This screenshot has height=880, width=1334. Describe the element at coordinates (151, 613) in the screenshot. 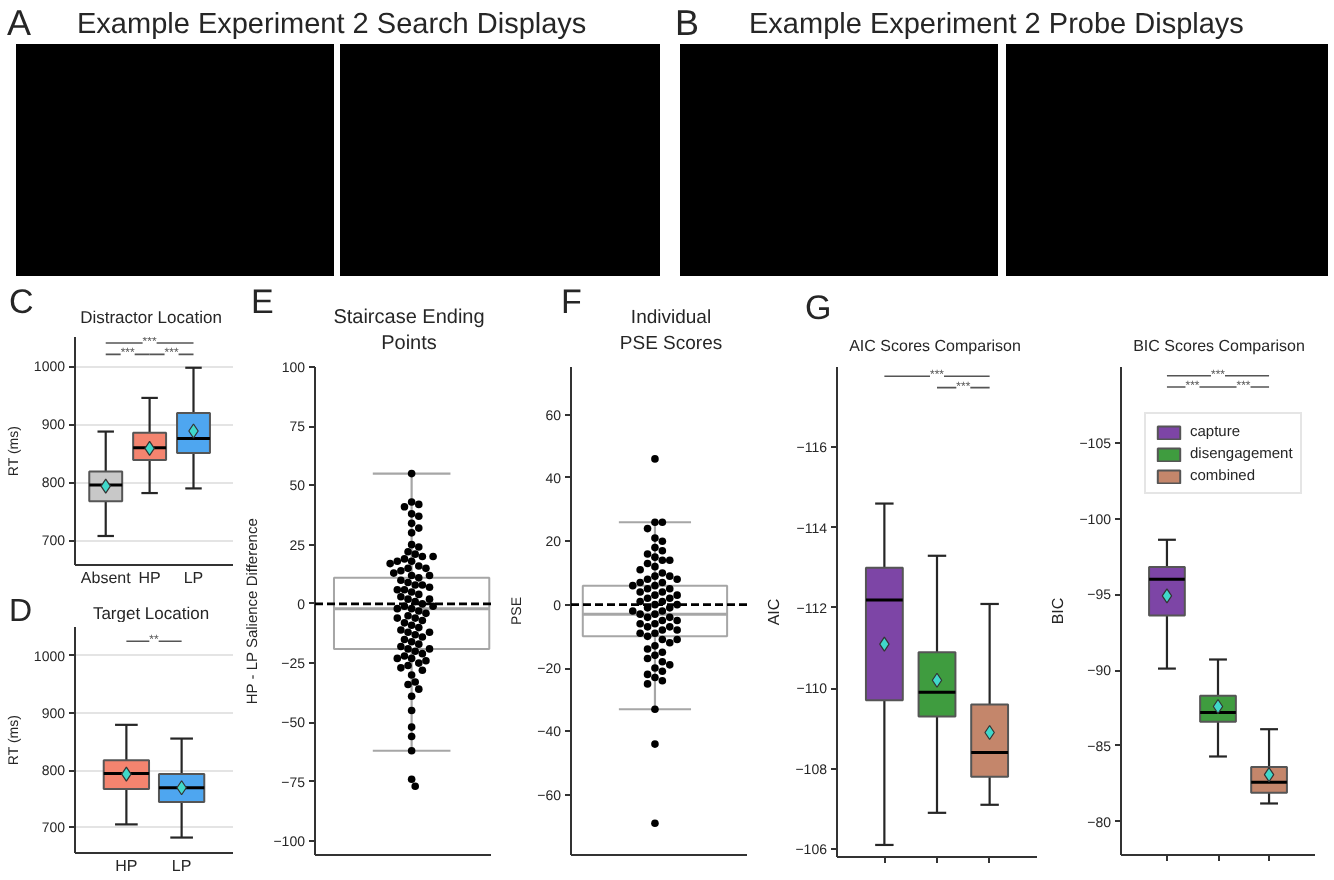

I see `chart-title: Target Location` at that location.